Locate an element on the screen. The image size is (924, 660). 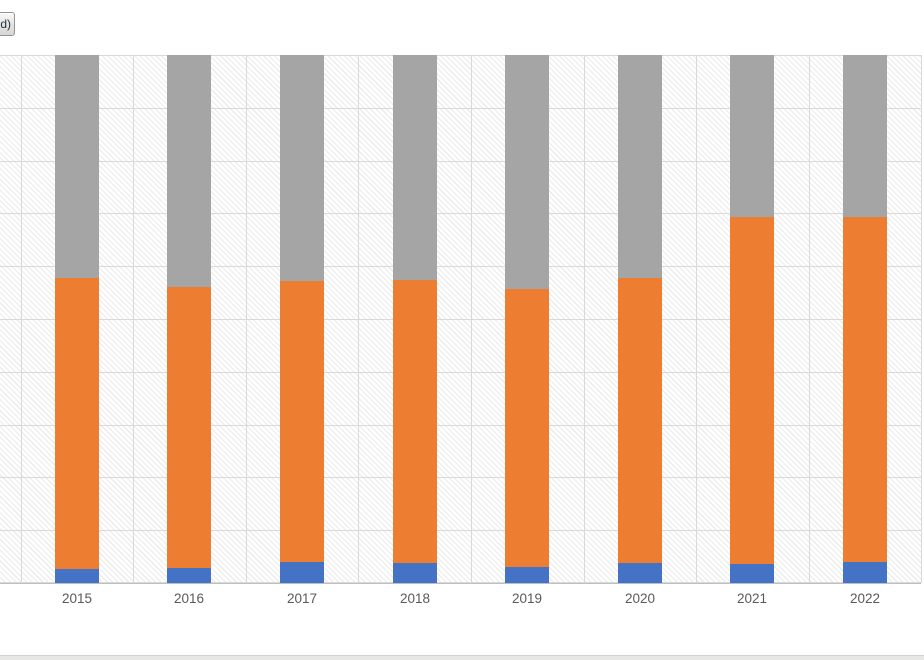
bar-segment-series-orange-2015 is located at coordinates (77, 423).